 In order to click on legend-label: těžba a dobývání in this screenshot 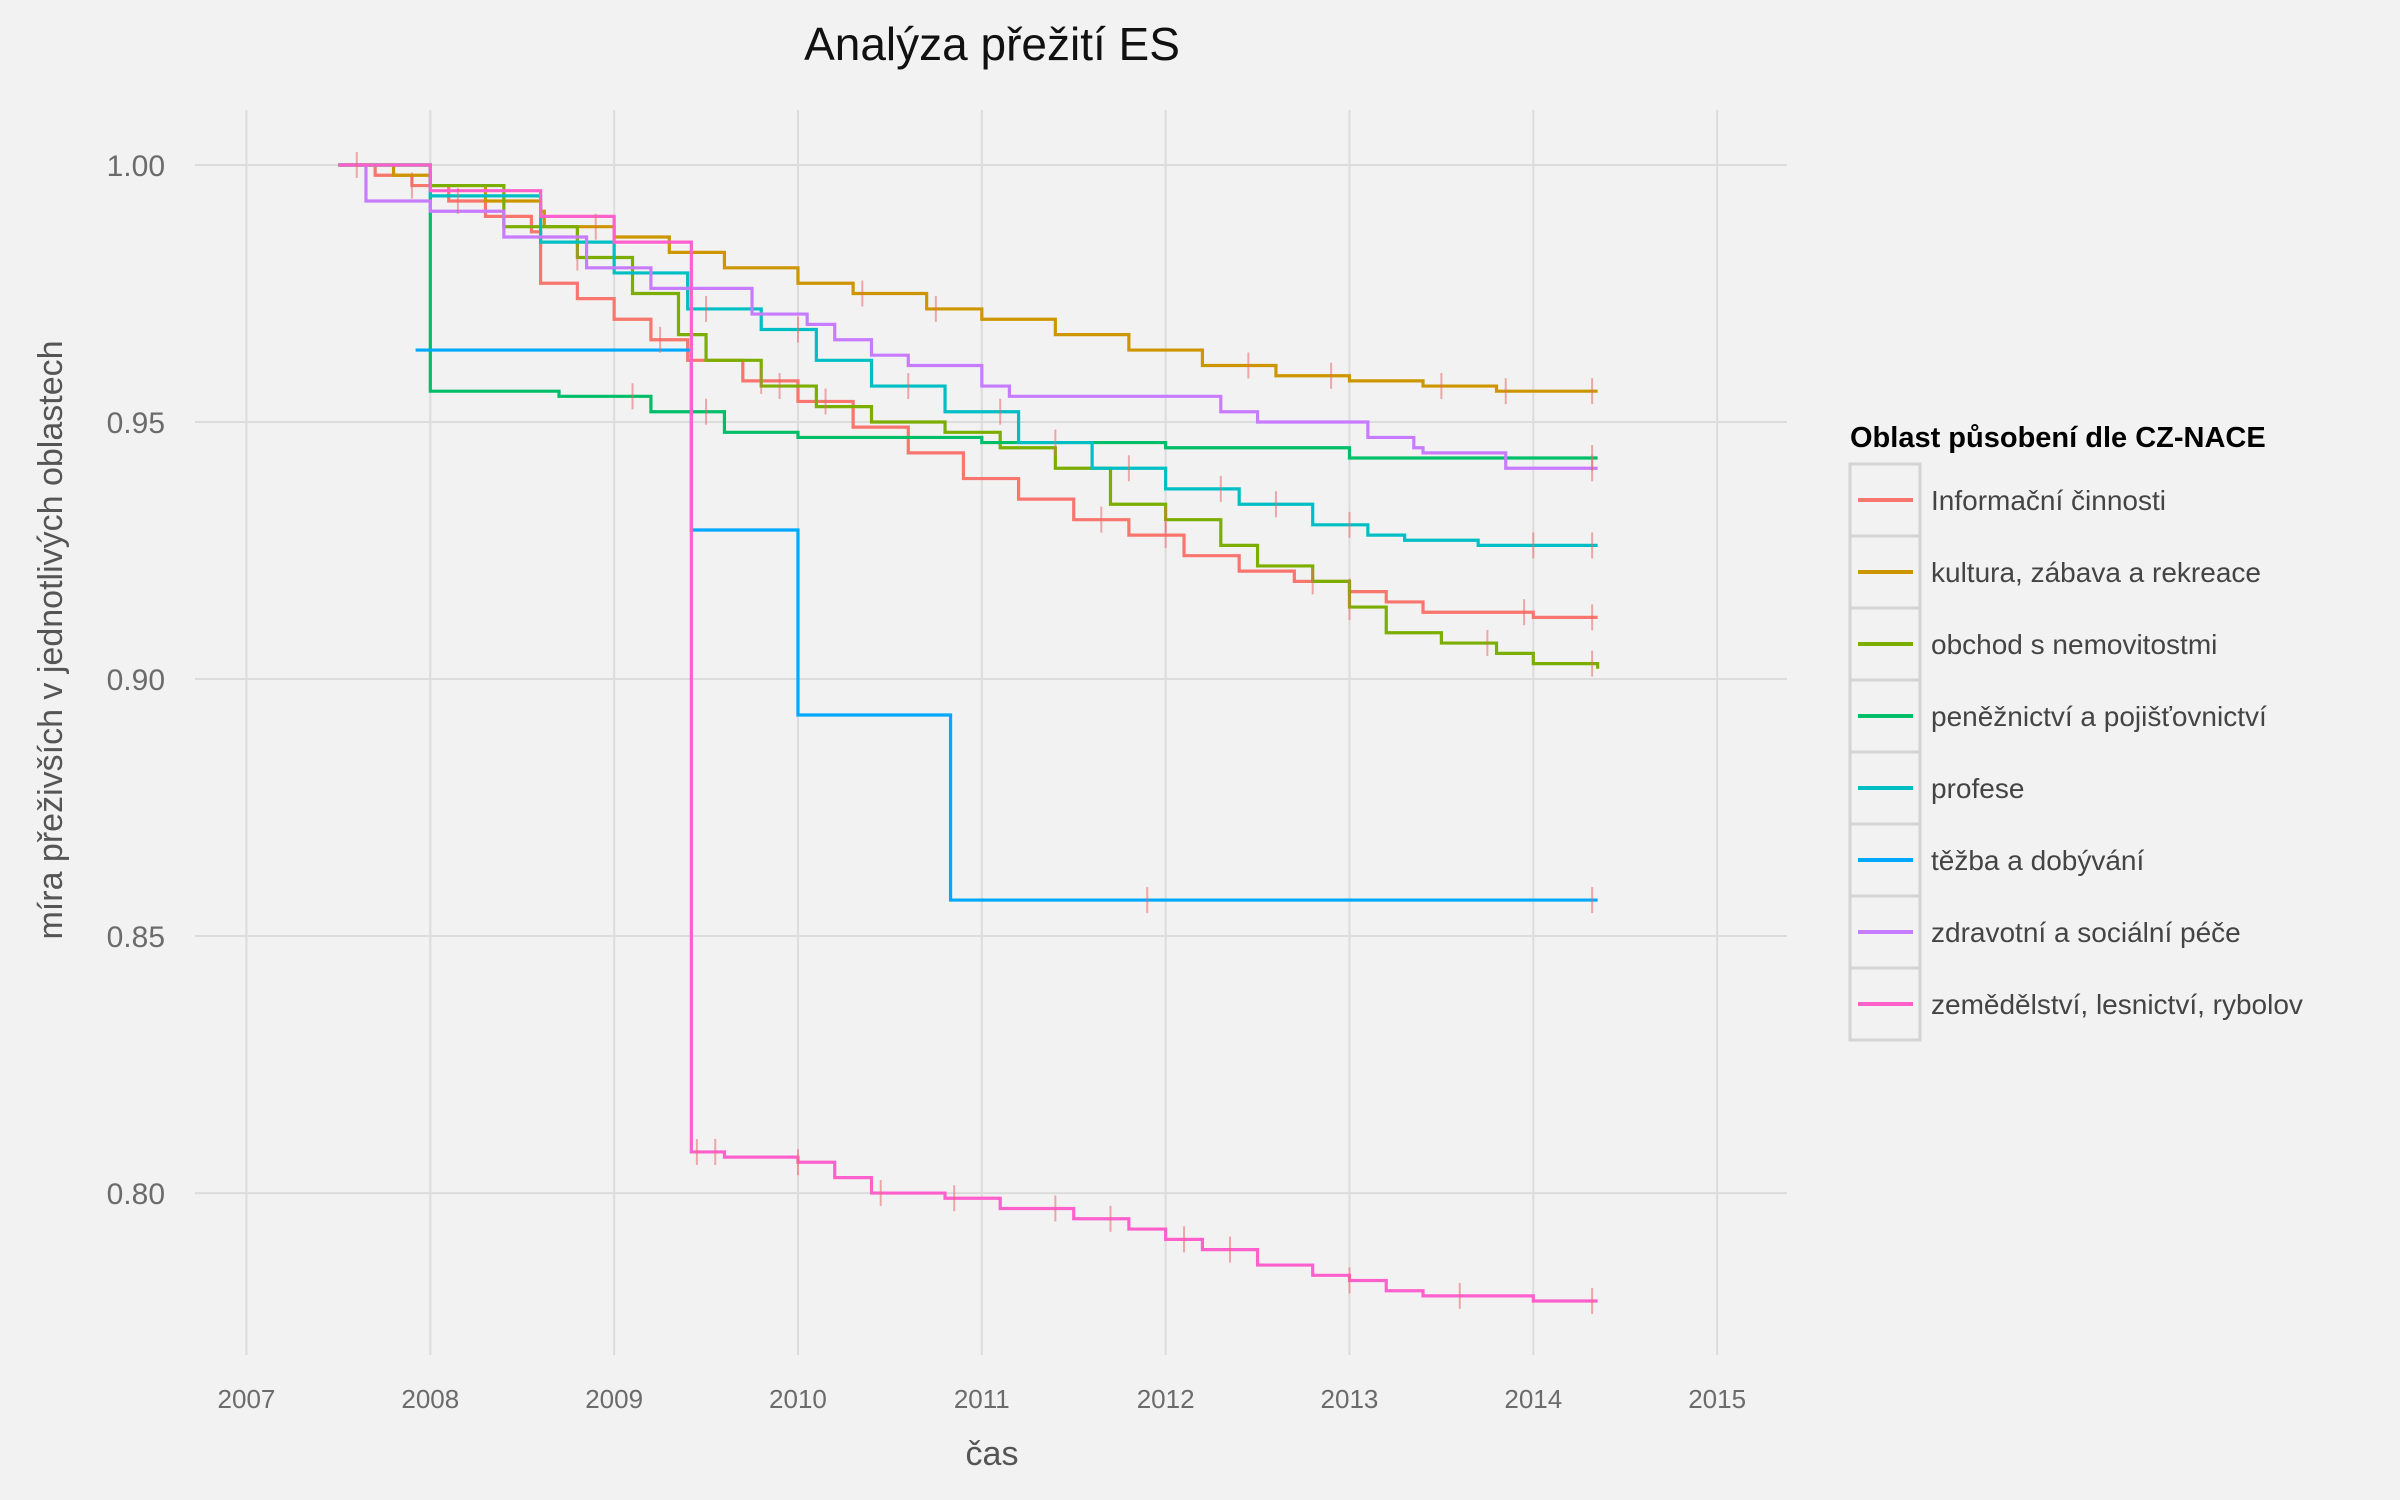, I will do `click(2037, 860)`.